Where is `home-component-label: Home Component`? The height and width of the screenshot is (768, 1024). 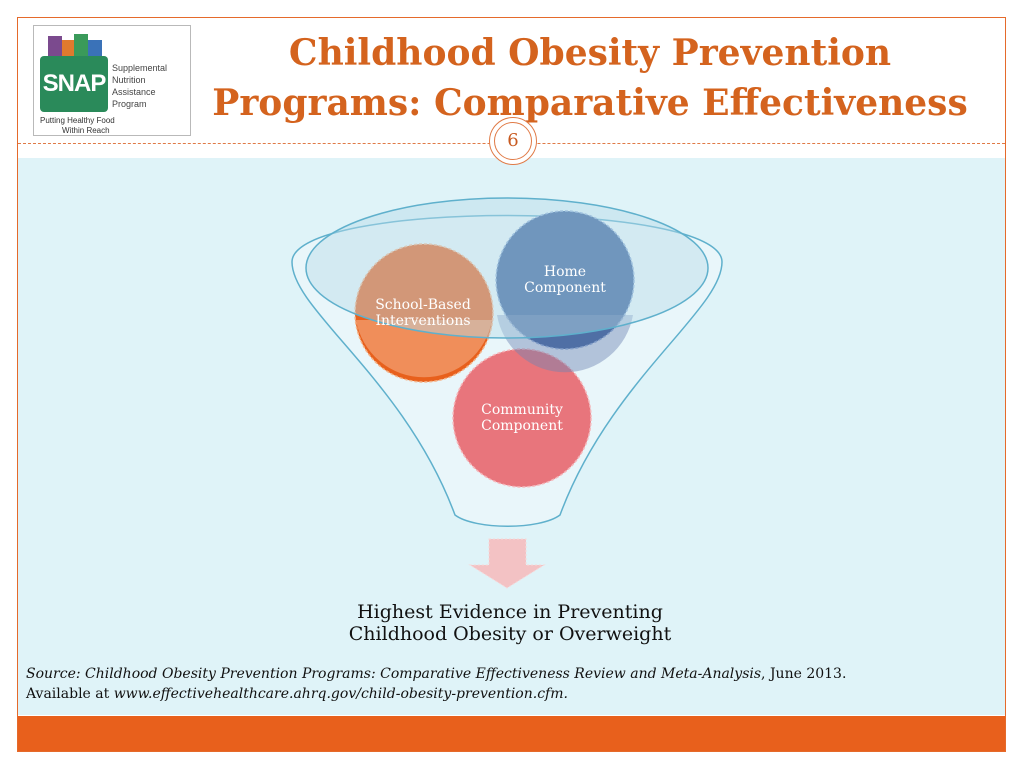 home-component-label: Home Component is located at coordinates (565, 280).